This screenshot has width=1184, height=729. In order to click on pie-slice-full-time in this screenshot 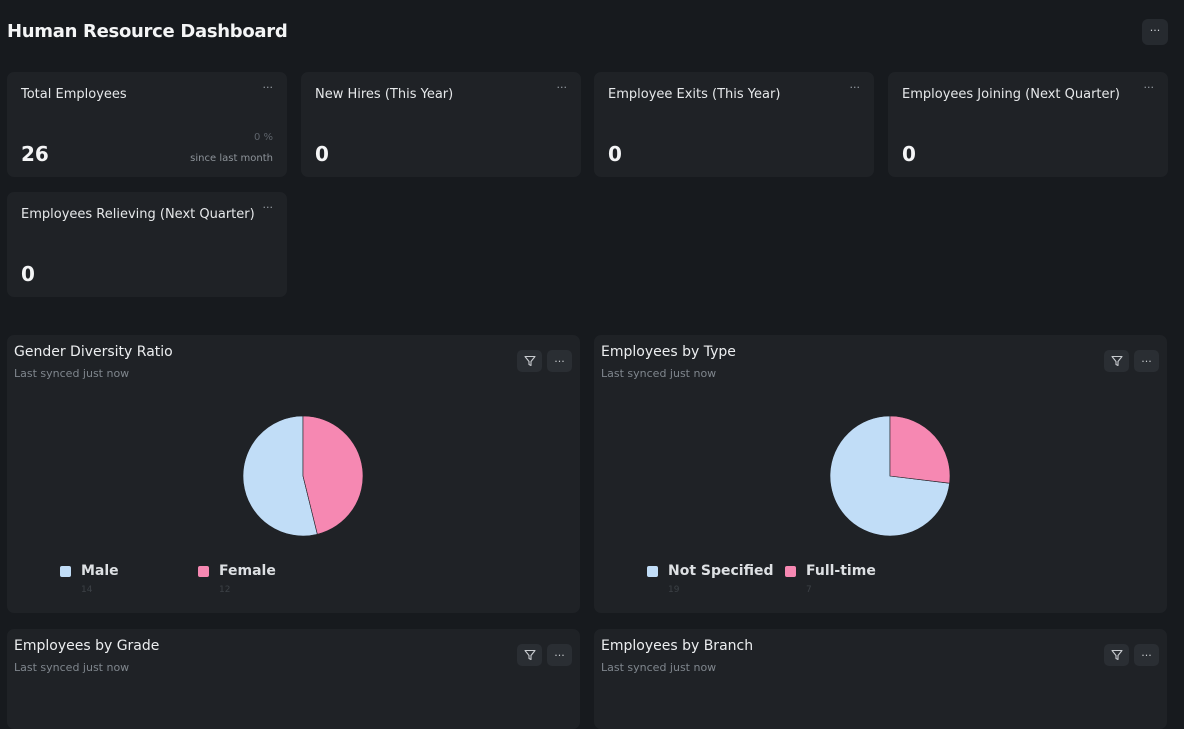, I will do `click(920, 449)`.